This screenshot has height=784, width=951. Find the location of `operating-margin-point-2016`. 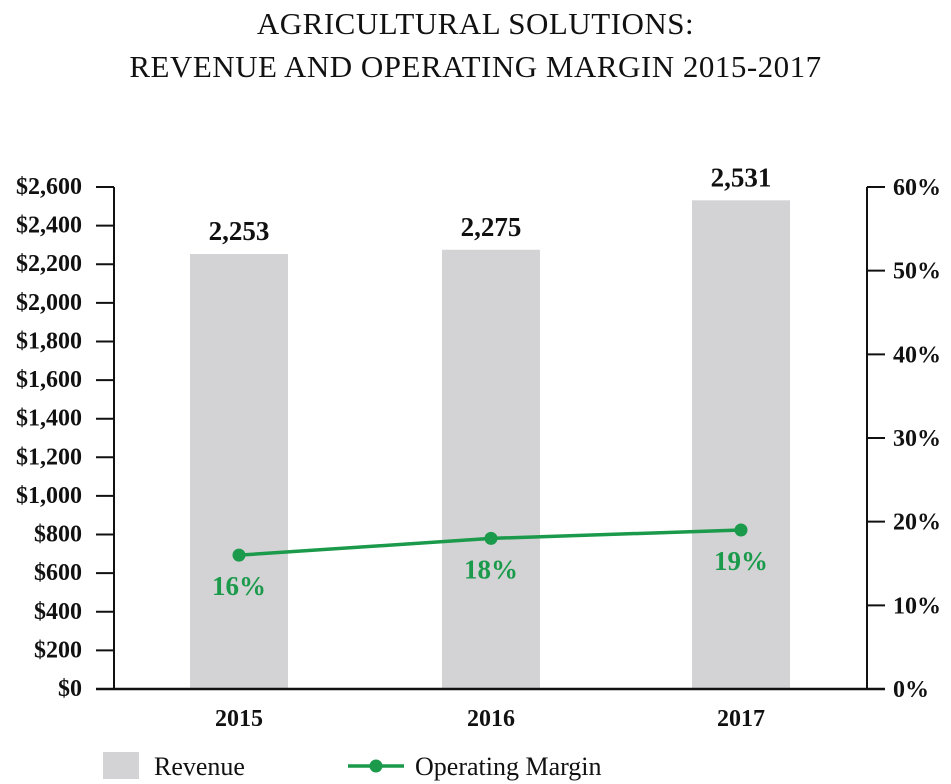

operating-margin-point-2016 is located at coordinates (491, 538).